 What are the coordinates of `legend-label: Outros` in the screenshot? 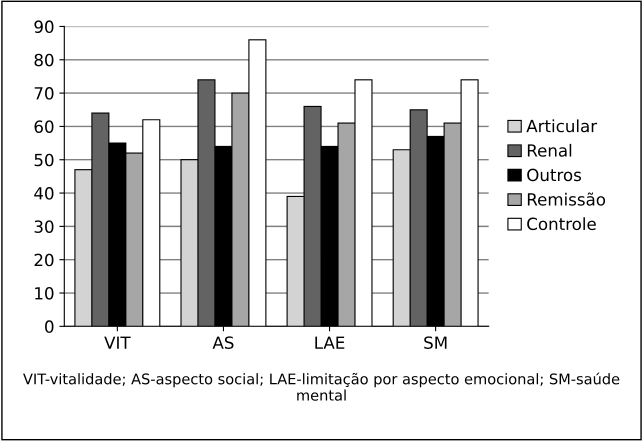 It's located at (554, 175).